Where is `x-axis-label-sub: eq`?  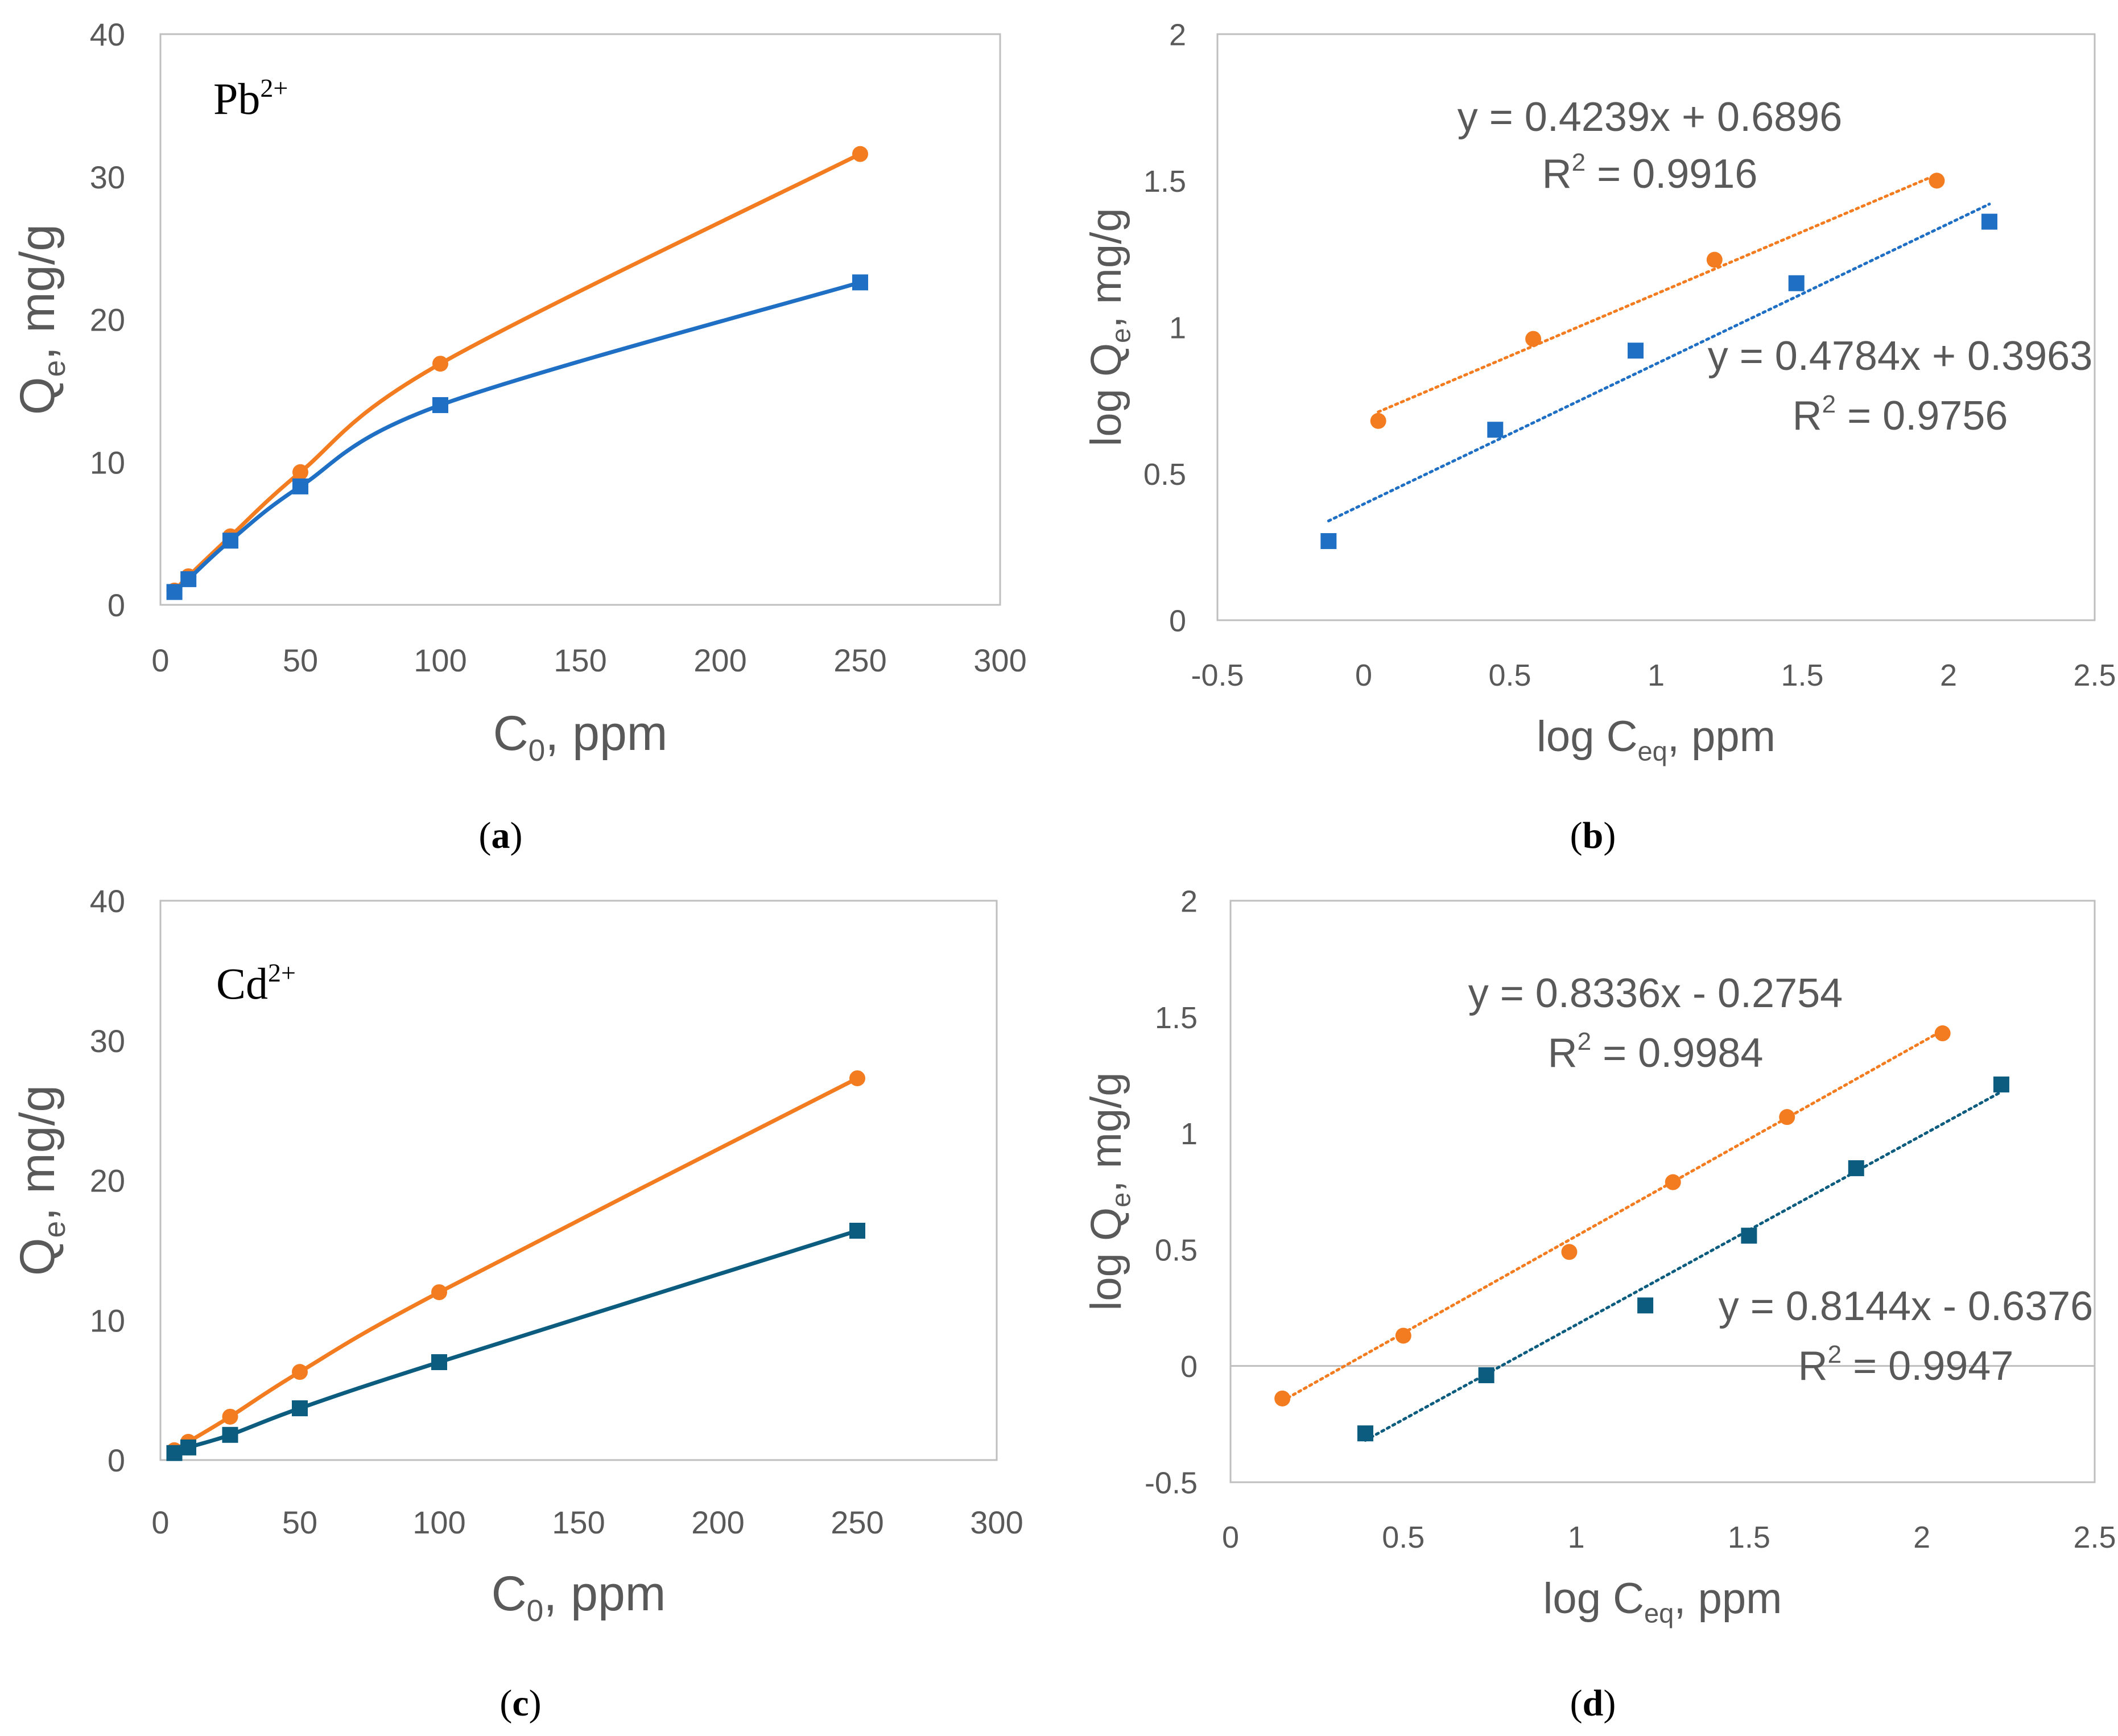 x-axis-label-sub: eq is located at coordinates (1652, 751).